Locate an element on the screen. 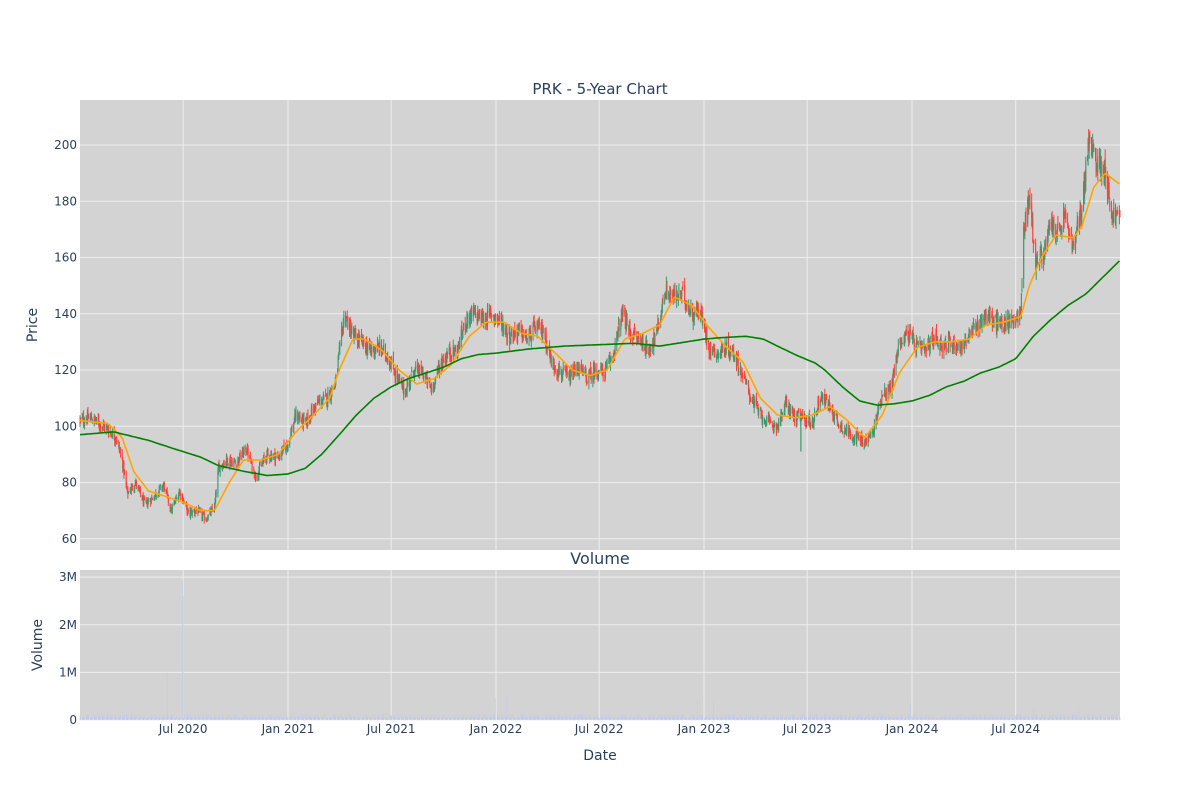  x-tick-label: Jan 2021 is located at coordinates (288, 729).